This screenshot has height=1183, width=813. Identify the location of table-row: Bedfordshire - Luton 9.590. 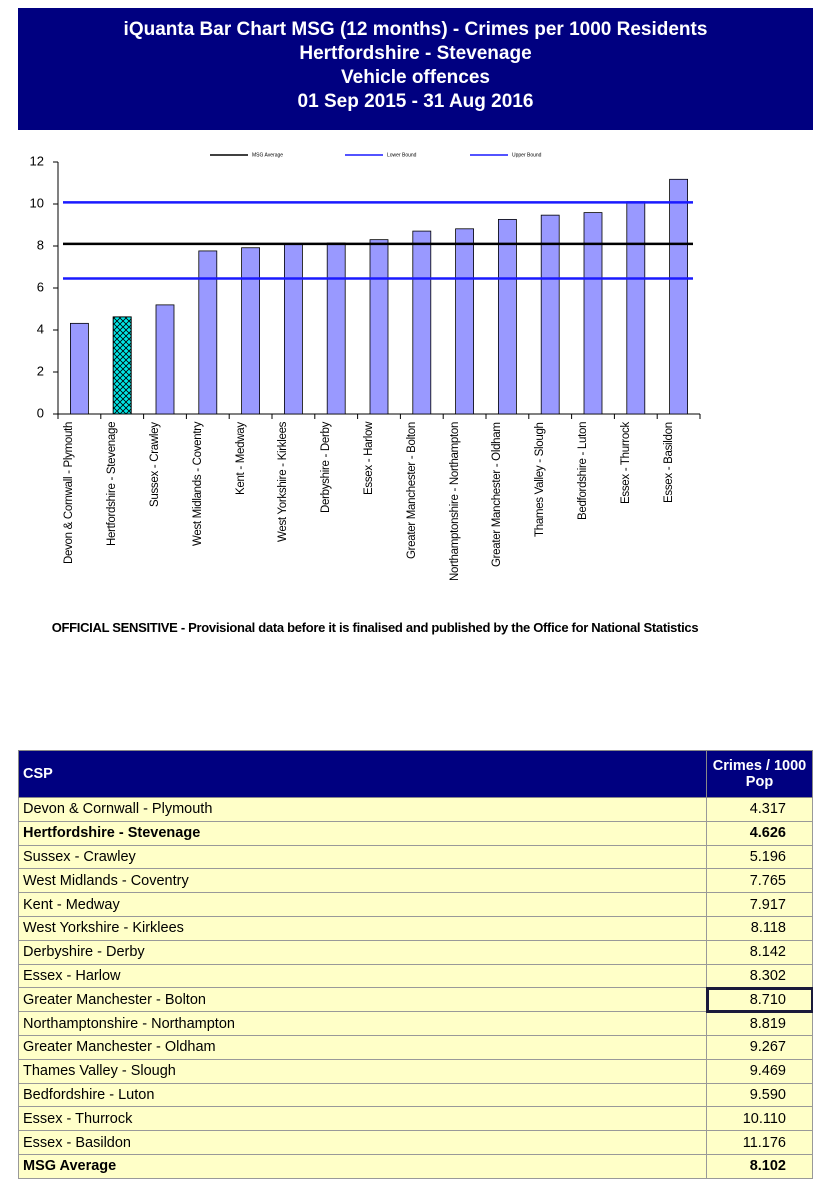
(415, 1095).